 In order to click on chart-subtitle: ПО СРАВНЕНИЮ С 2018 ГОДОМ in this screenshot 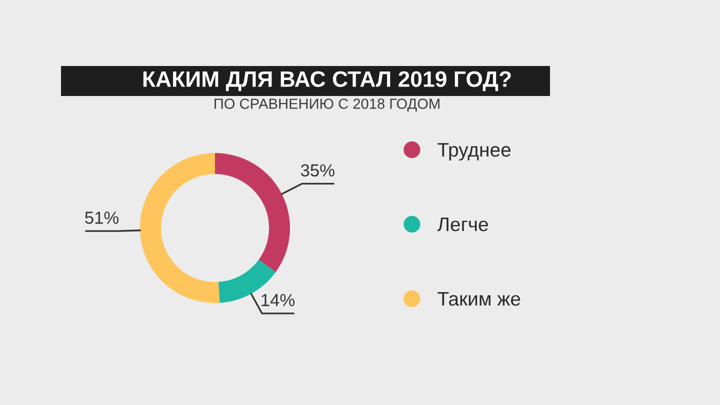, I will do `click(327, 105)`.